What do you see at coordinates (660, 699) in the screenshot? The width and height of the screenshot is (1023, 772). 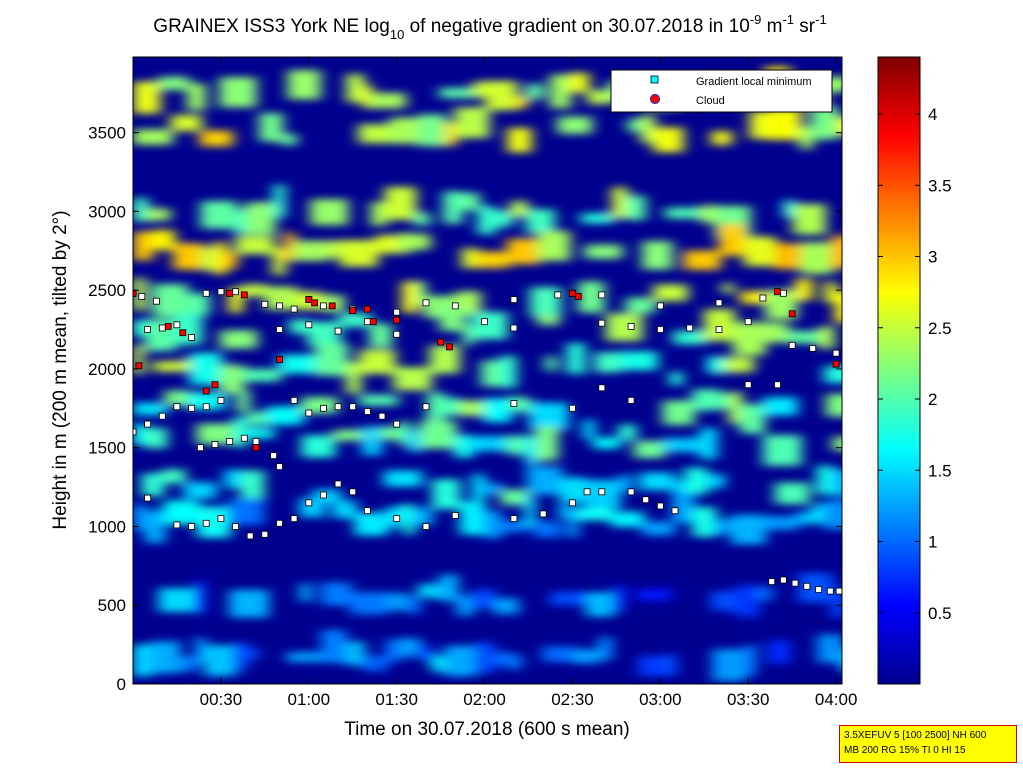 I see `x-tick-label: 03:00` at bounding box center [660, 699].